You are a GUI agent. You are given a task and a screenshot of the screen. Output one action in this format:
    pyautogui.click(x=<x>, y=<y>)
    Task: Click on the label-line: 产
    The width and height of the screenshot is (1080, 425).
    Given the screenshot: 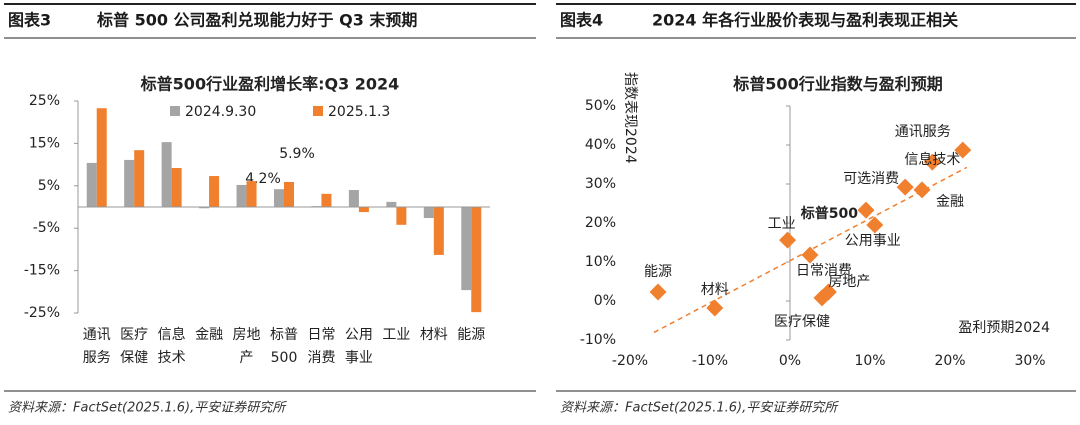 What is the action you would take?
    pyautogui.click(x=247, y=358)
    